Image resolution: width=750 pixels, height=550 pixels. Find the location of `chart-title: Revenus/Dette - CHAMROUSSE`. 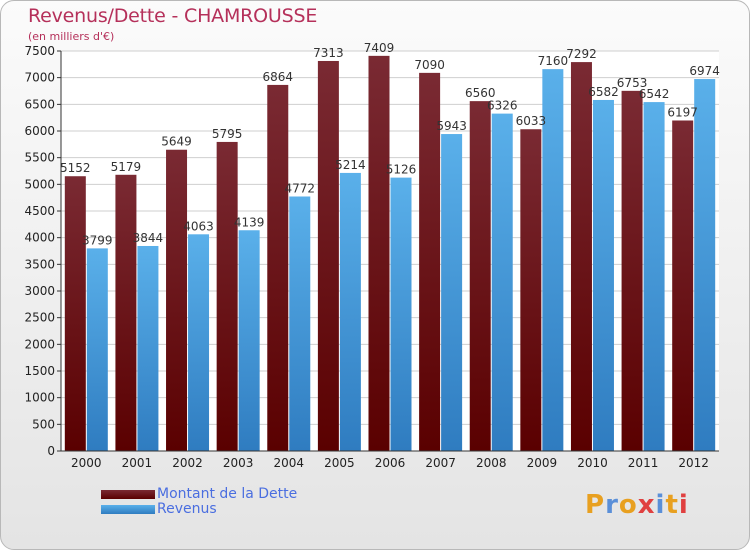

chart-title: Revenus/Dette - CHAMROUSSE is located at coordinates (173, 16).